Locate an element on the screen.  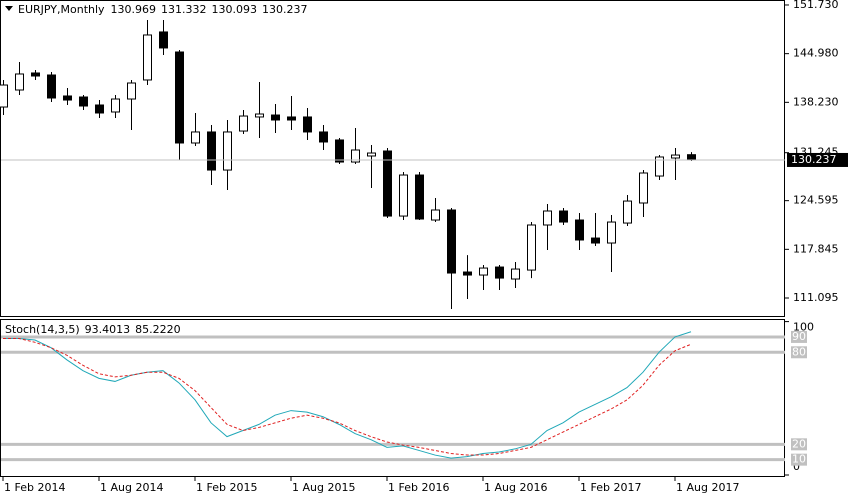
y-tick-label: 100 is located at coordinates (803, 327).